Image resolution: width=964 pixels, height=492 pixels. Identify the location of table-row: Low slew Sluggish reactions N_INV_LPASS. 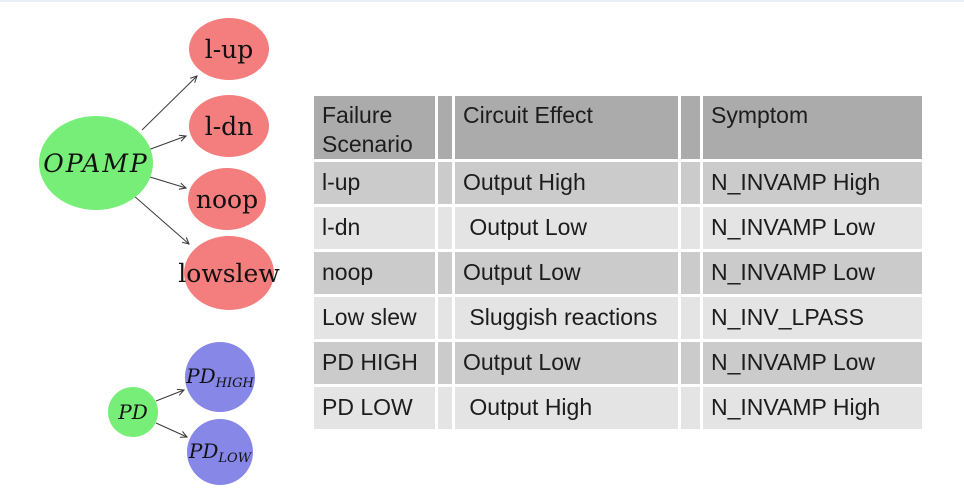
(618, 317).